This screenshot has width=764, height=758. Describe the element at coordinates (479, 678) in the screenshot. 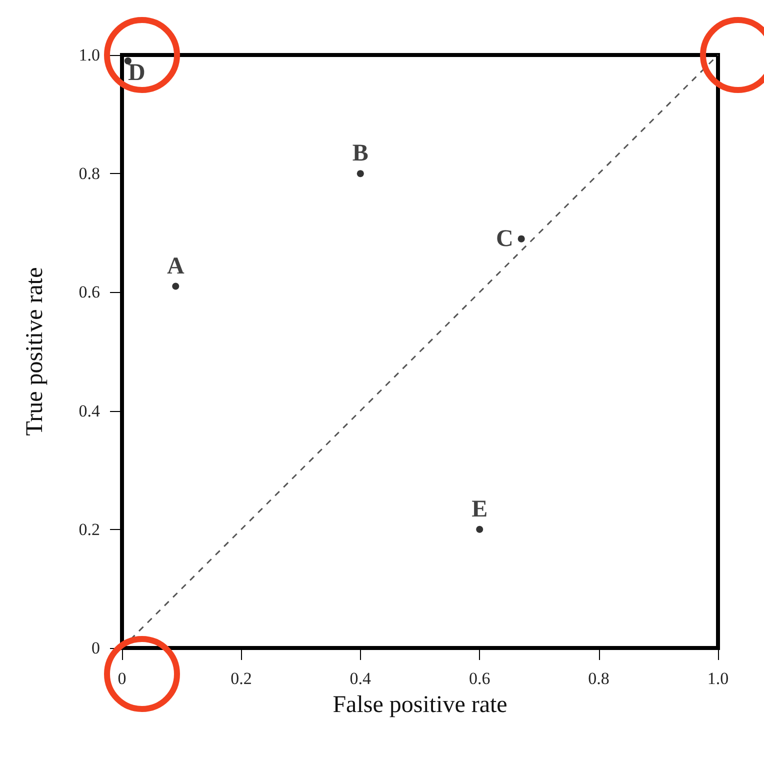

I see `x-tick-label: 0.6` at that location.